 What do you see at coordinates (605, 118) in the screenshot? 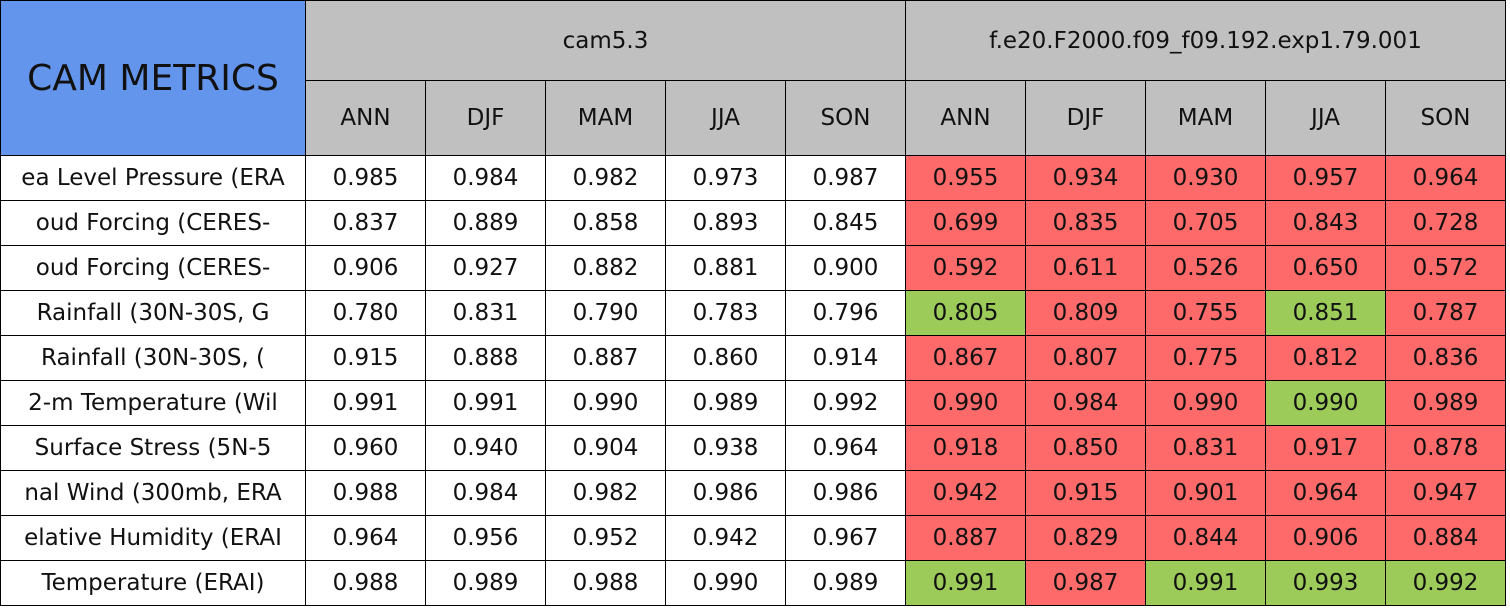
I see `season-header: MAM` at bounding box center [605, 118].